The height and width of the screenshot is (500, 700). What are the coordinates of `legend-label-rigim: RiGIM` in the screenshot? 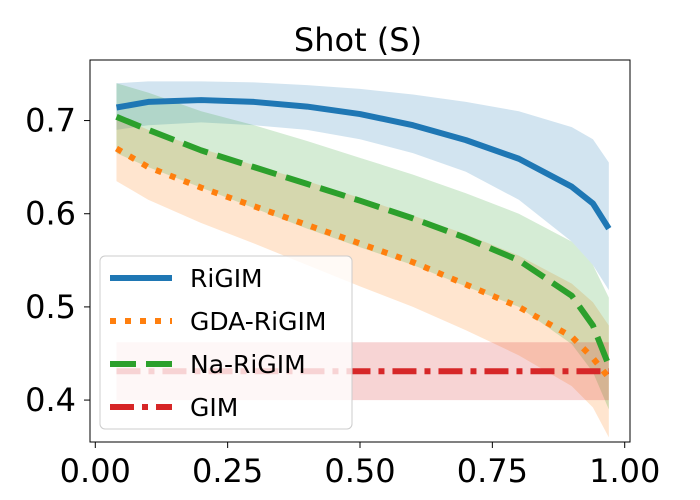 It's located at (226, 278).